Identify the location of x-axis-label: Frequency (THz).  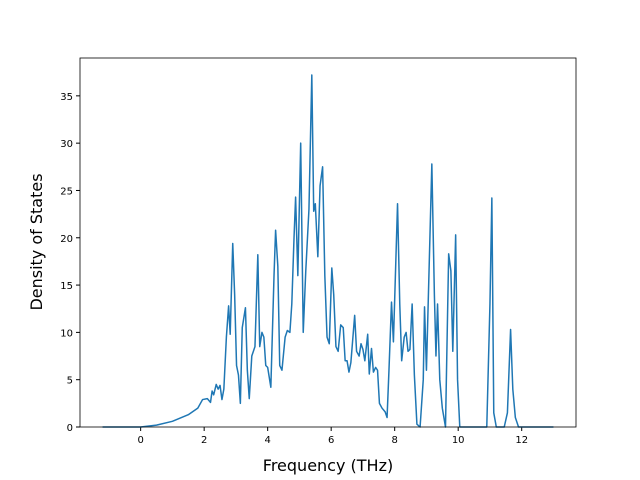
(328, 465).